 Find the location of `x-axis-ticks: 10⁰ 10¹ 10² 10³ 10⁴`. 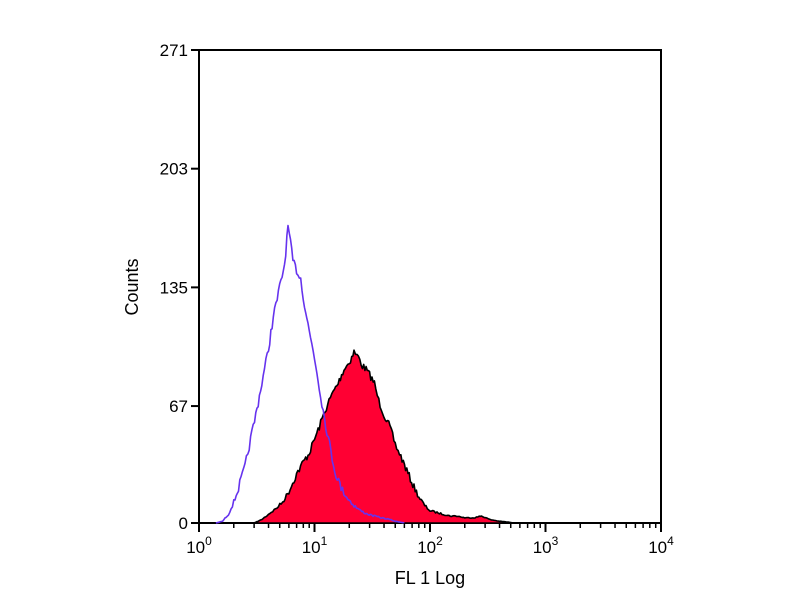

x-axis-ticks: 10⁰ 10¹ 10² 10³ 10⁴ is located at coordinates (430, 540).